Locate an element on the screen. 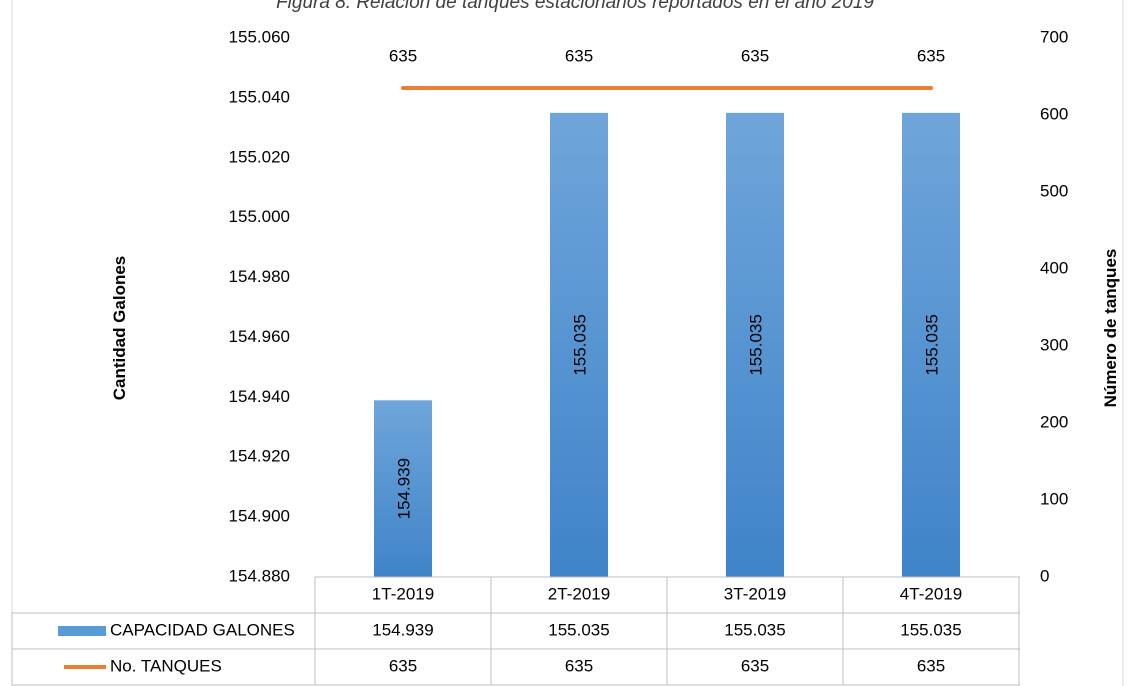 The width and height of the screenshot is (1130, 686). y-left-tick-label: 154.920 is located at coordinates (259, 456).